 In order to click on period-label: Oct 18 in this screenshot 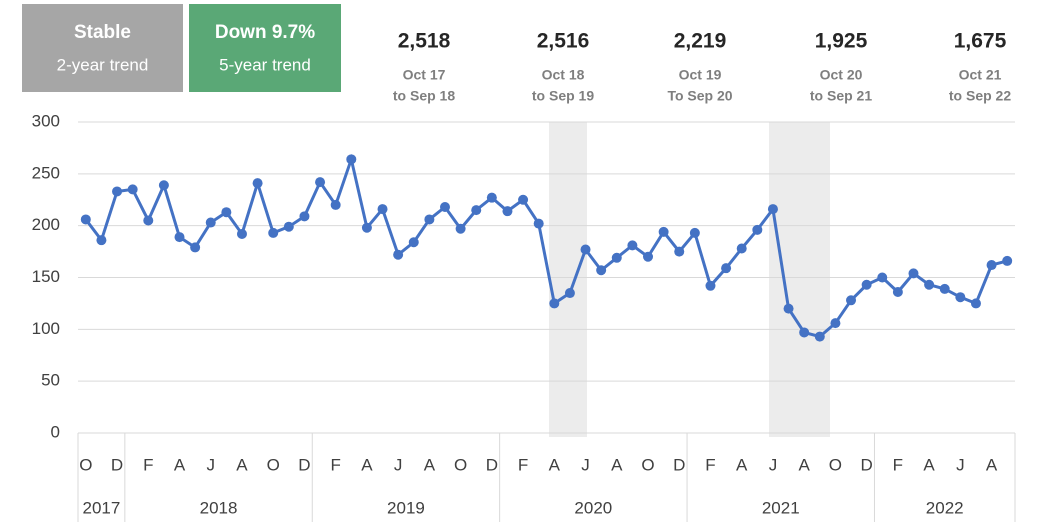, I will do `click(563, 75)`.